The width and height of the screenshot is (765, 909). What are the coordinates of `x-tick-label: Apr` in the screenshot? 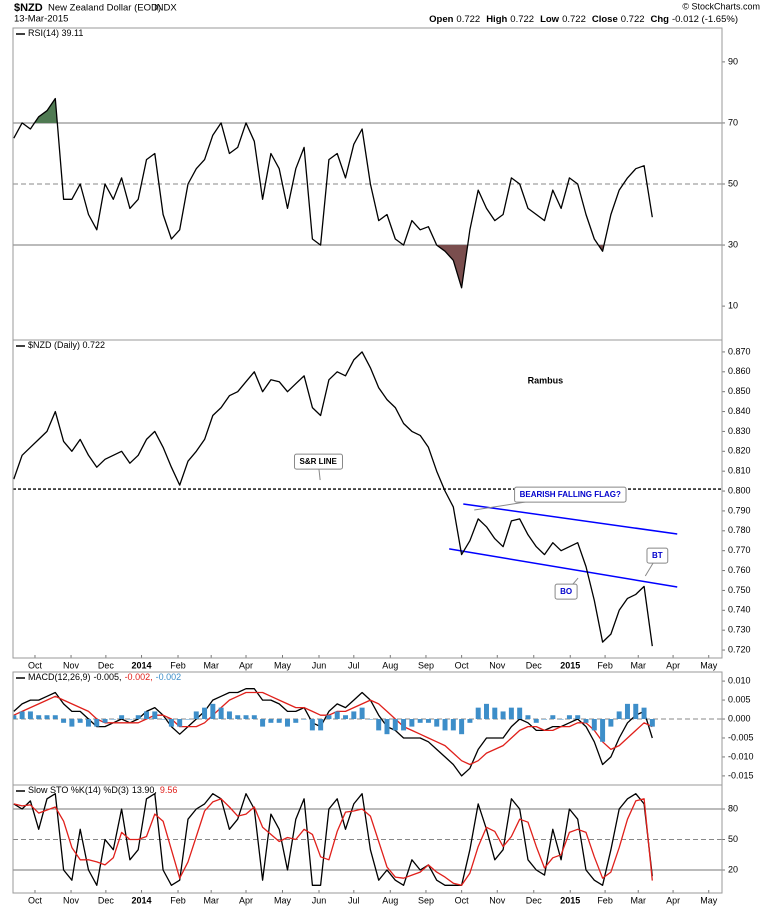 It's located at (673, 665).